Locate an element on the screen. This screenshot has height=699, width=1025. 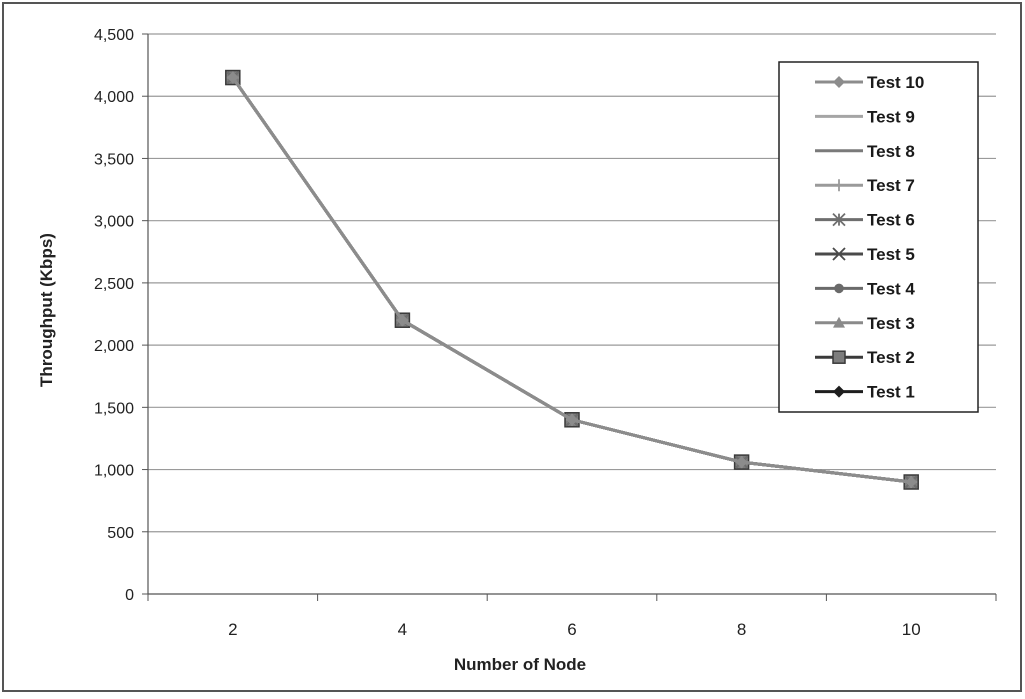
legend-label: Test 10 is located at coordinates (895, 82).